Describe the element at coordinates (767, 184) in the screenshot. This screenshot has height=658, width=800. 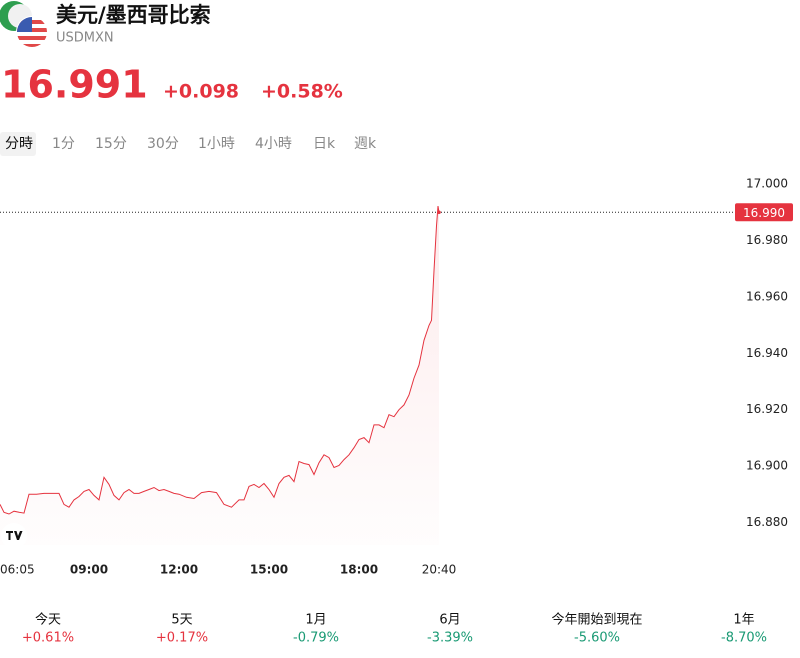
I see `y-tick-label: 17.000` at that location.